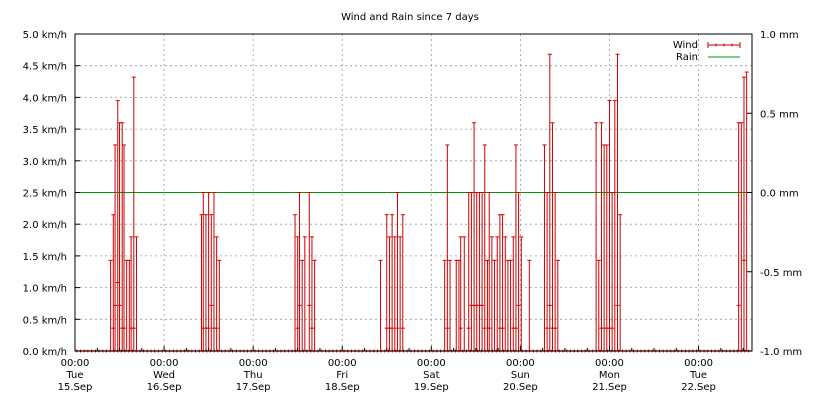  I want to click on x-tick-day: Sat, so click(431, 375).